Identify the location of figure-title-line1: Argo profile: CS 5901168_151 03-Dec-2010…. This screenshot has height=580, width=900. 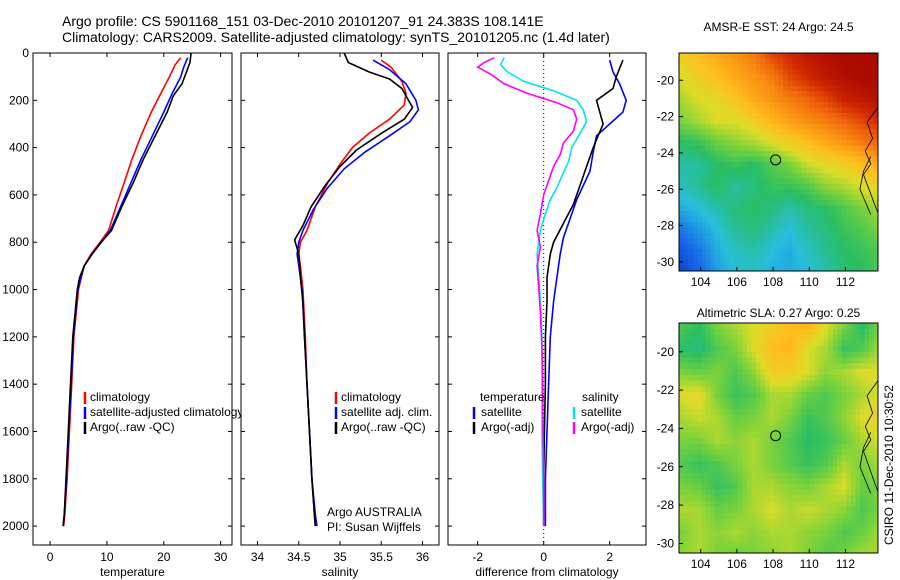
(303, 21).